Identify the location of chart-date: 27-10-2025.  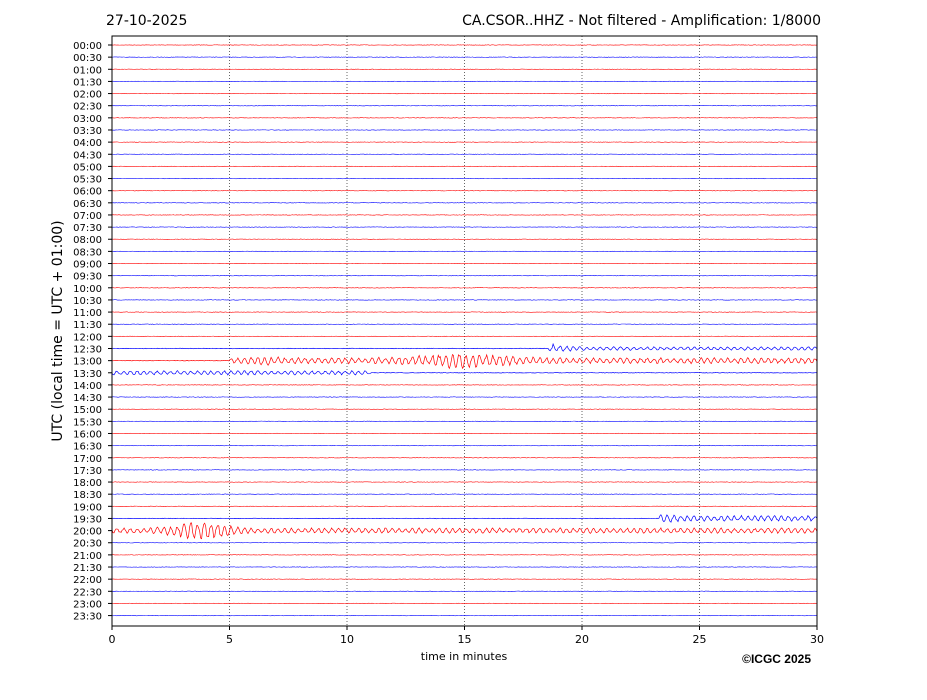
(146, 21).